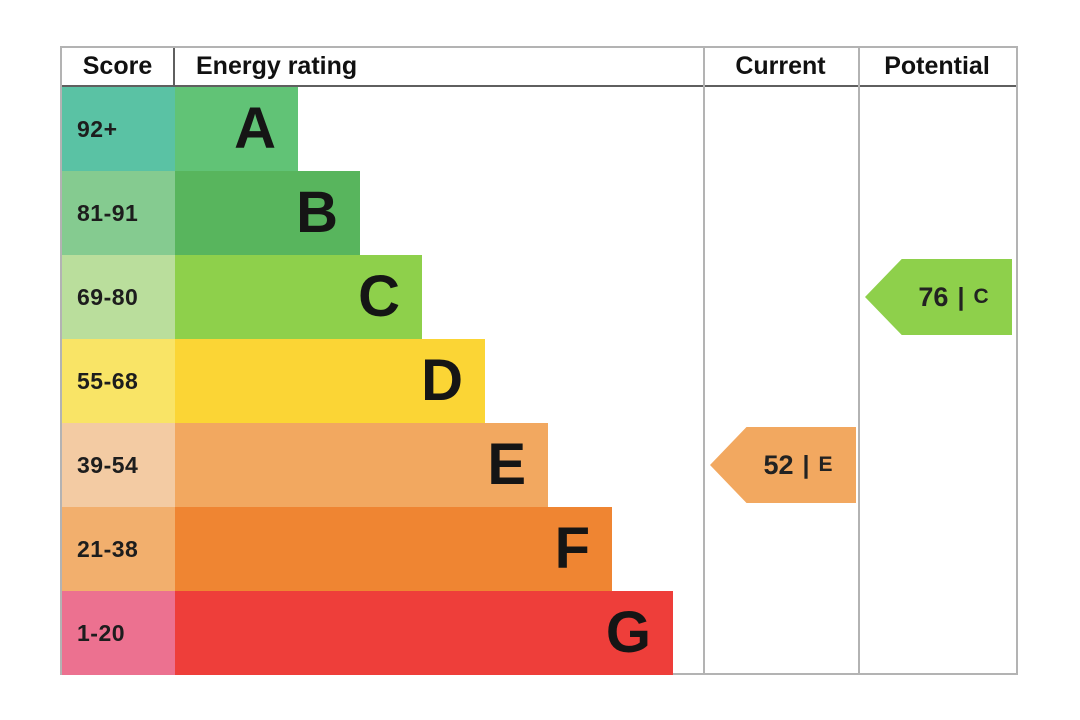 The image size is (1080, 720). Describe the element at coordinates (933, 296) in the screenshot. I see `potential-score-value: 76` at that location.